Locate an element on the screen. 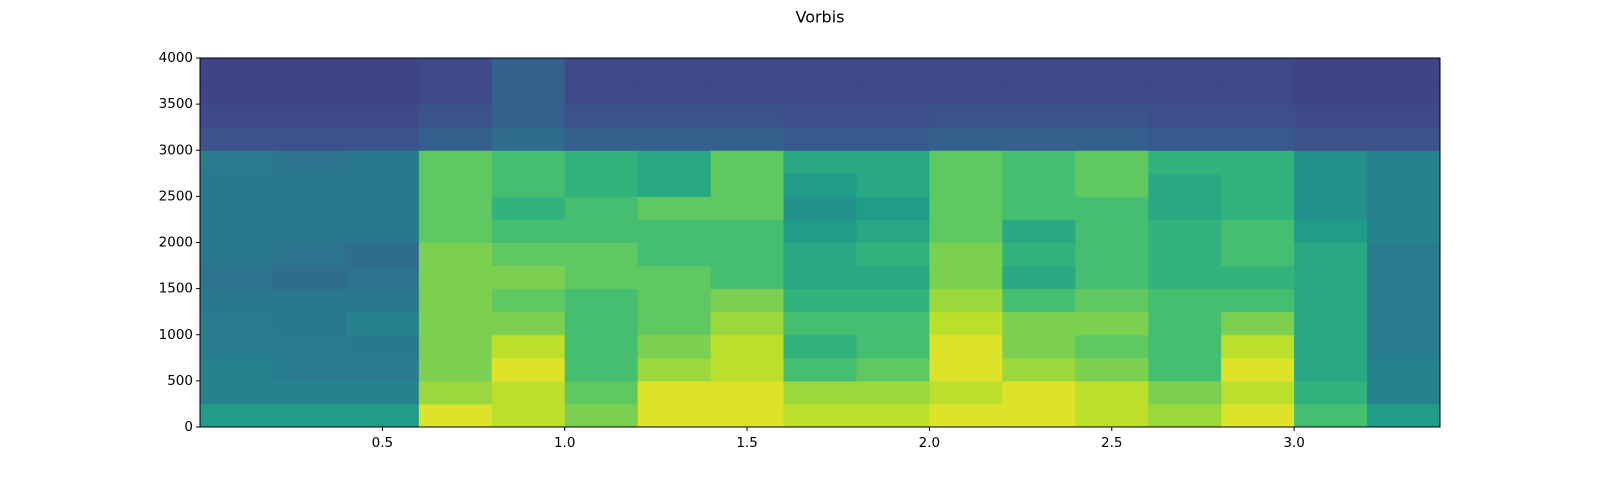  y-tick-label: 3500 is located at coordinates (176, 104).